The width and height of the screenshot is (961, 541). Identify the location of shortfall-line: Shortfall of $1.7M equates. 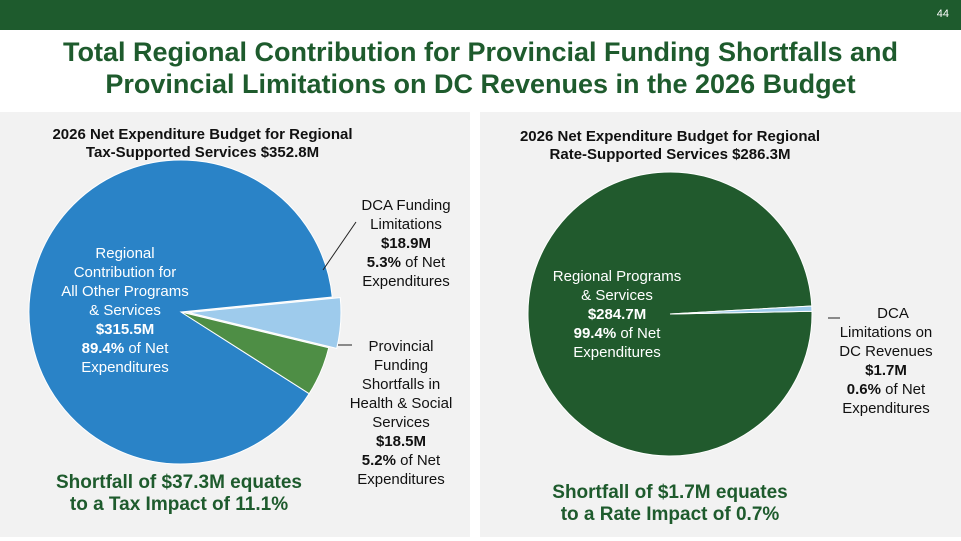
(670, 492).